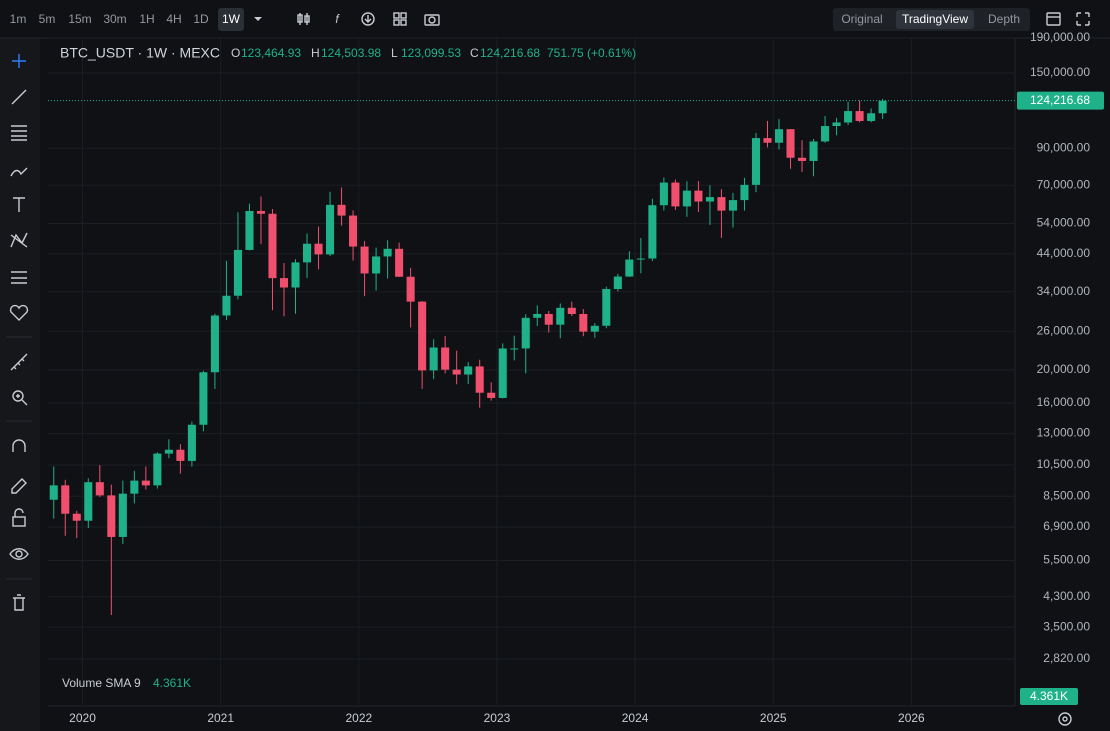 This screenshot has width=1110, height=731. What do you see at coordinates (79, 19) in the screenshot?
I see `interval-button: 15m` at bounding box center [79, 19].